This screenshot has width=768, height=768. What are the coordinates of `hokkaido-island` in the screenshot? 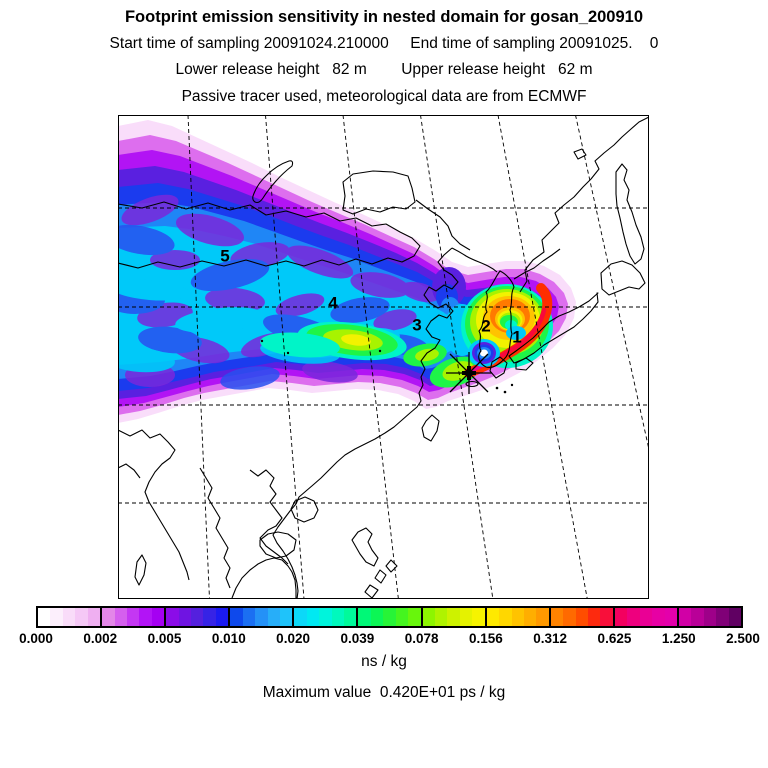 It's located at (623, 278).